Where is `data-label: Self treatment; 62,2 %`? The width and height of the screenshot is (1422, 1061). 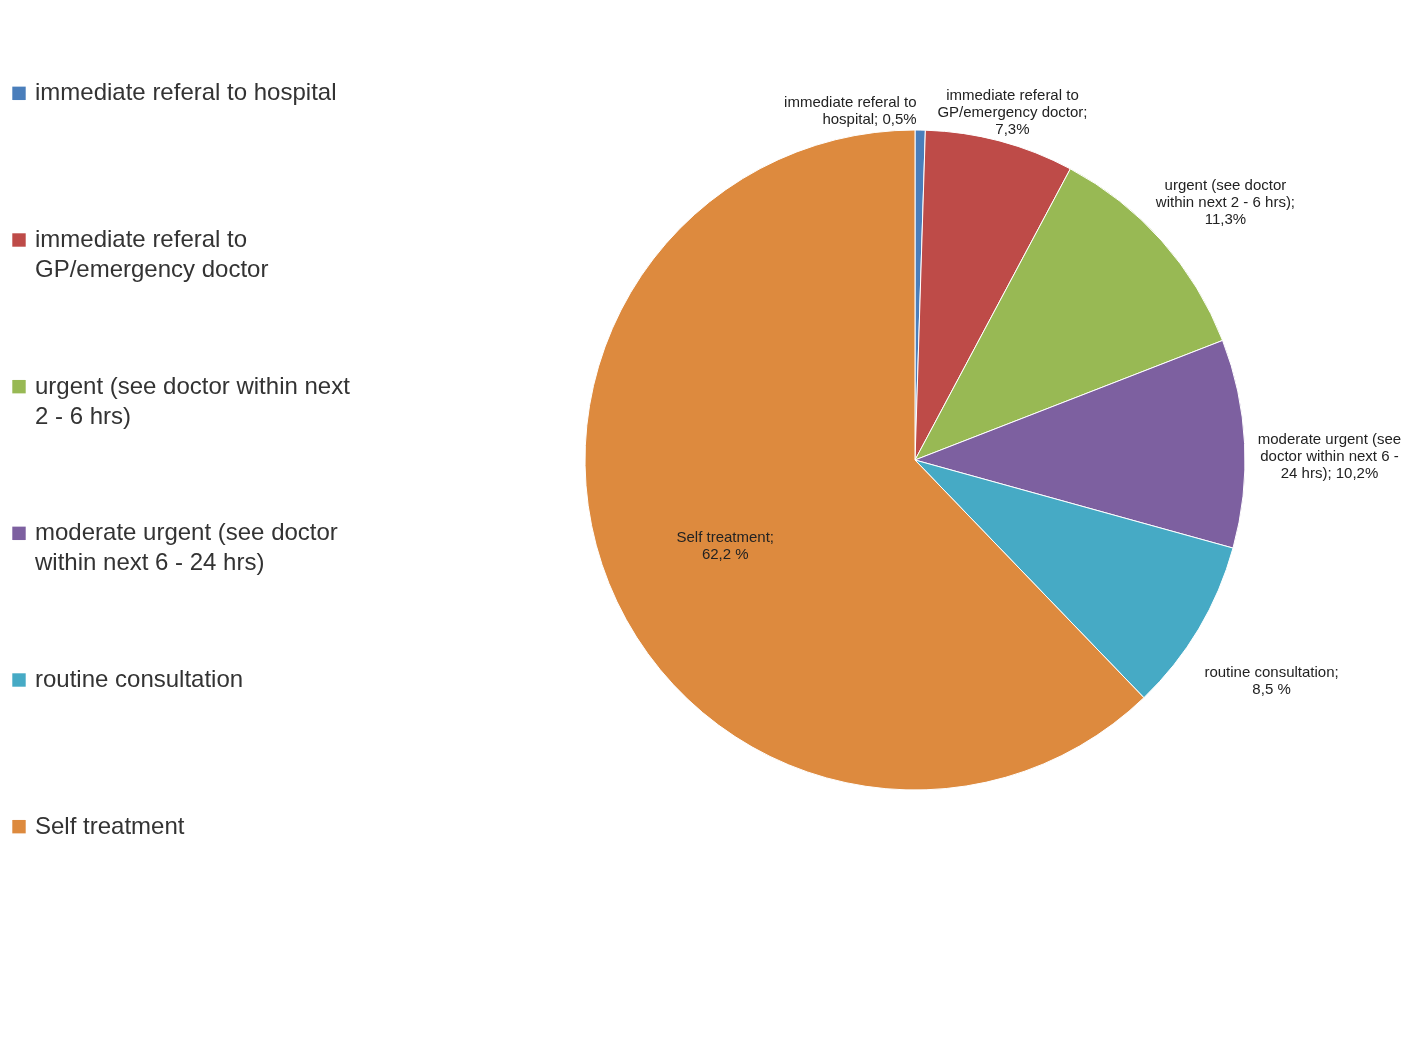
data-label: Self treatment; 62,2 % is located at coordinates (725, 544).